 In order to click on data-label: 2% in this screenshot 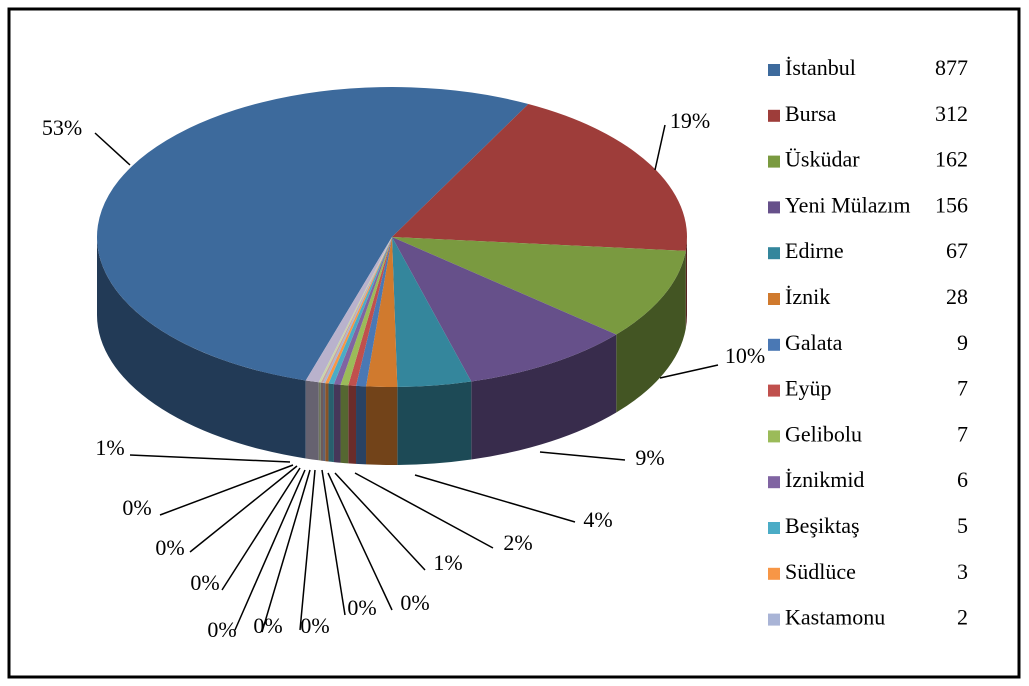, I will do `click(517, 542)`.